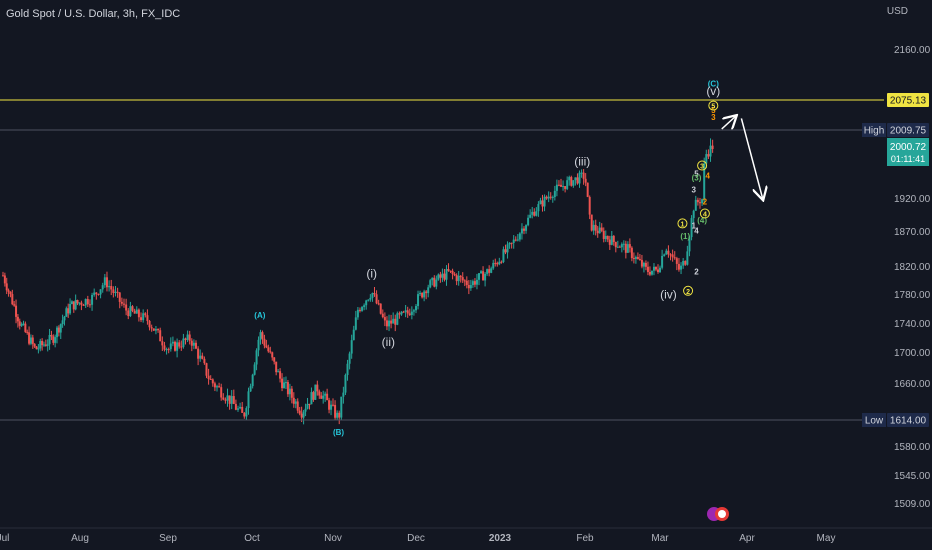 The height and width of the screenshot is (550, 932). I want to click on wave-label: (ii), so click(388, 342).